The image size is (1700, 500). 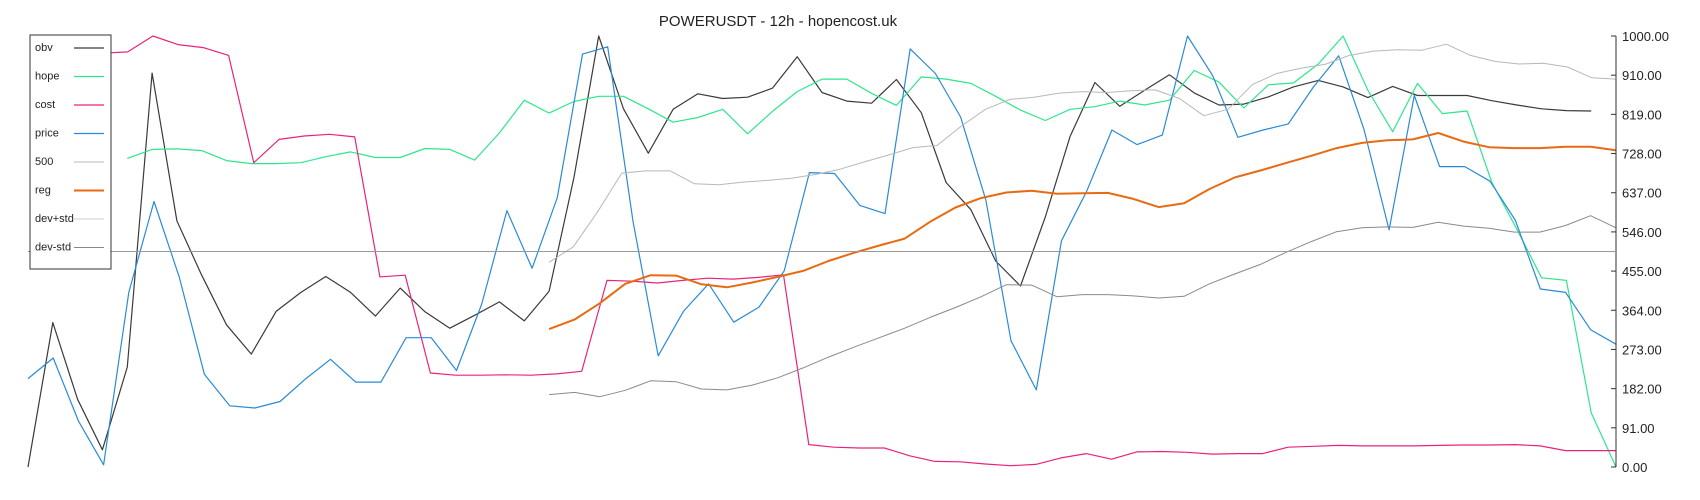 What do you see at coordinates (1642, 349) in the screenshot?
I see `y-tick-label: 273.00` at bounding box center [1642, 349].